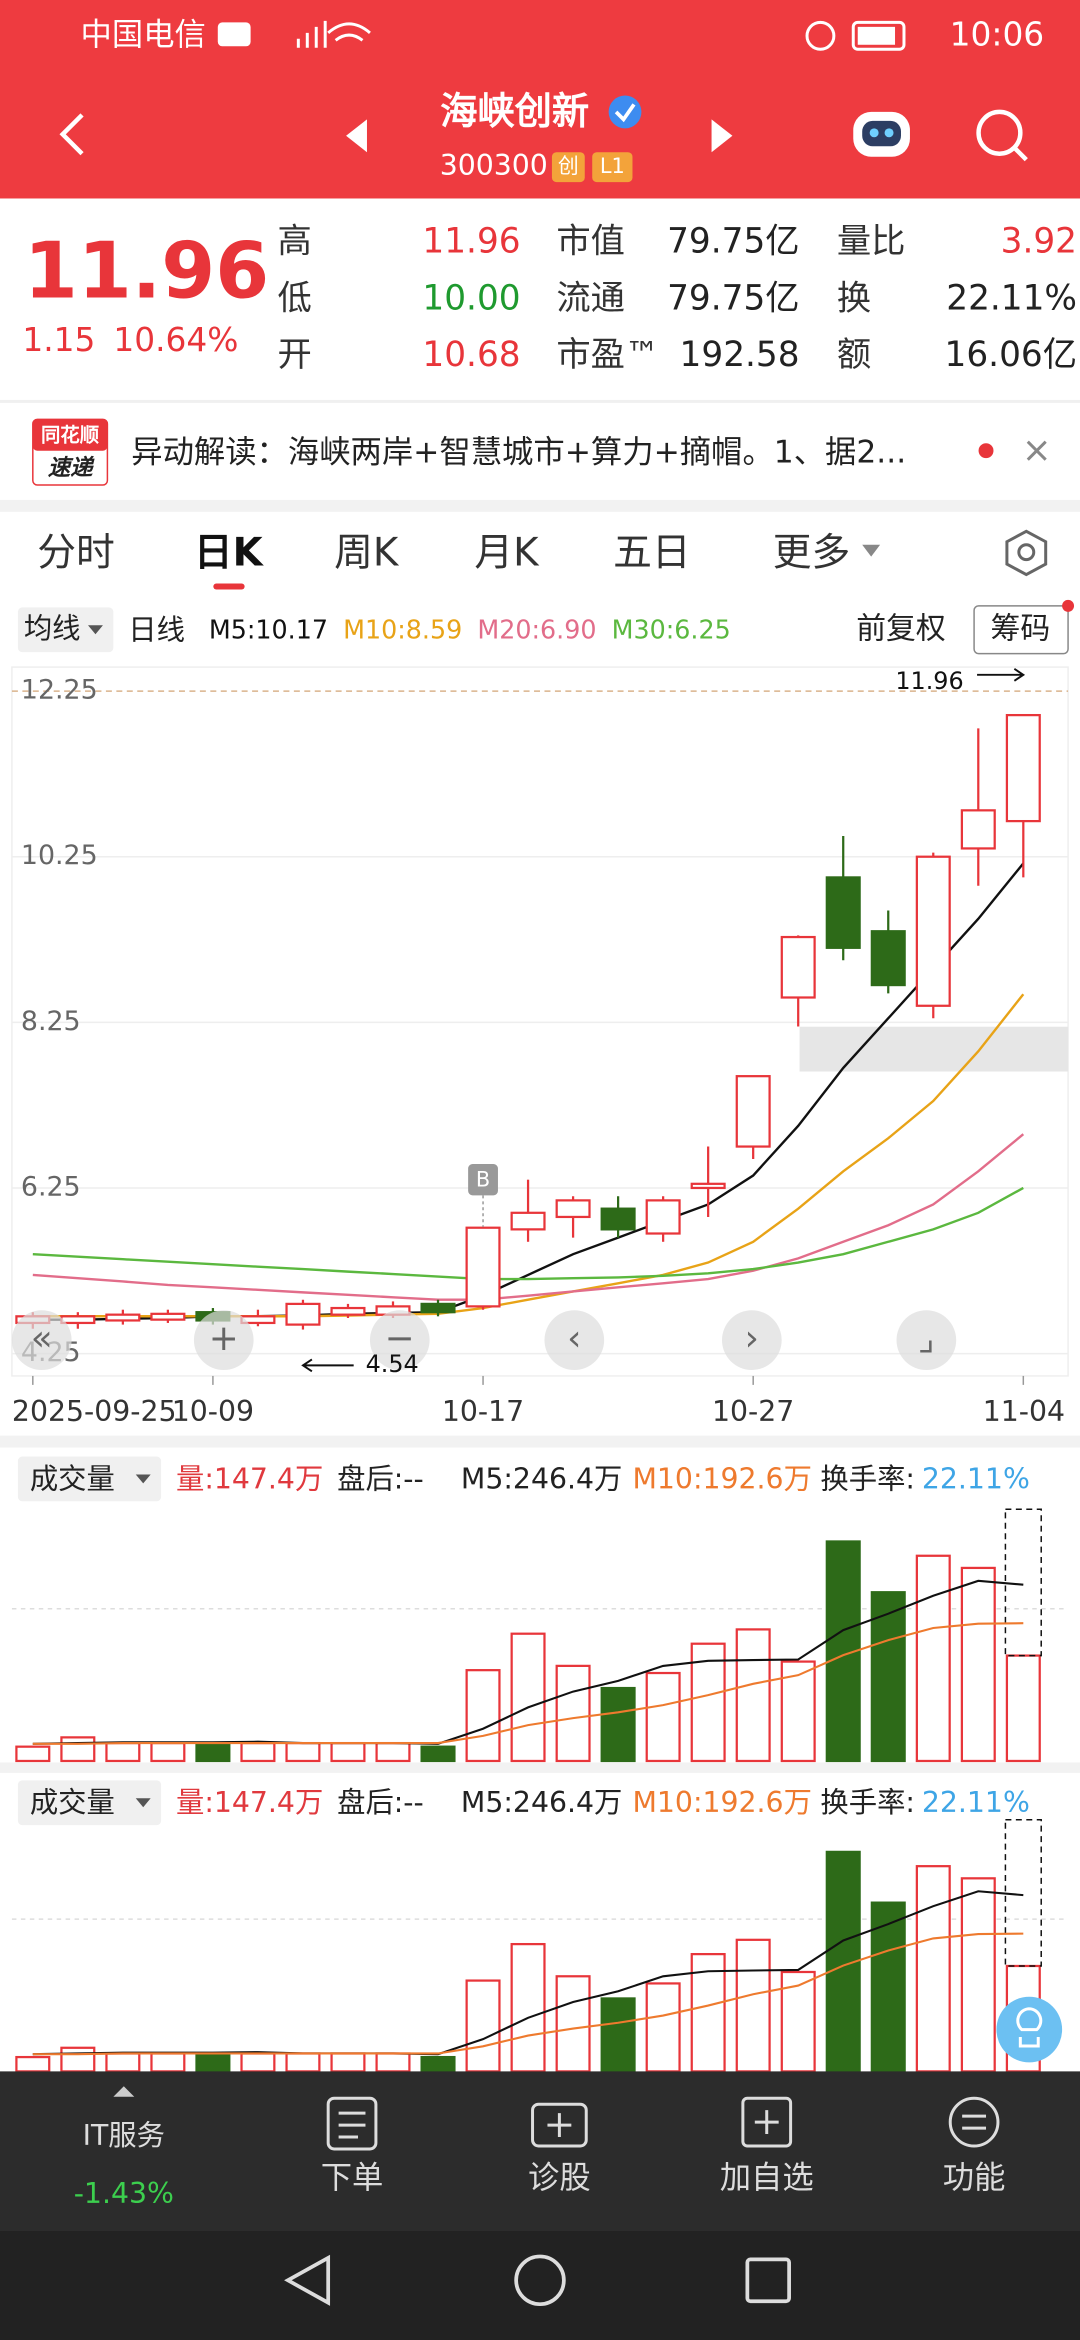  I want to click on selector-bg, so click(65, 630).